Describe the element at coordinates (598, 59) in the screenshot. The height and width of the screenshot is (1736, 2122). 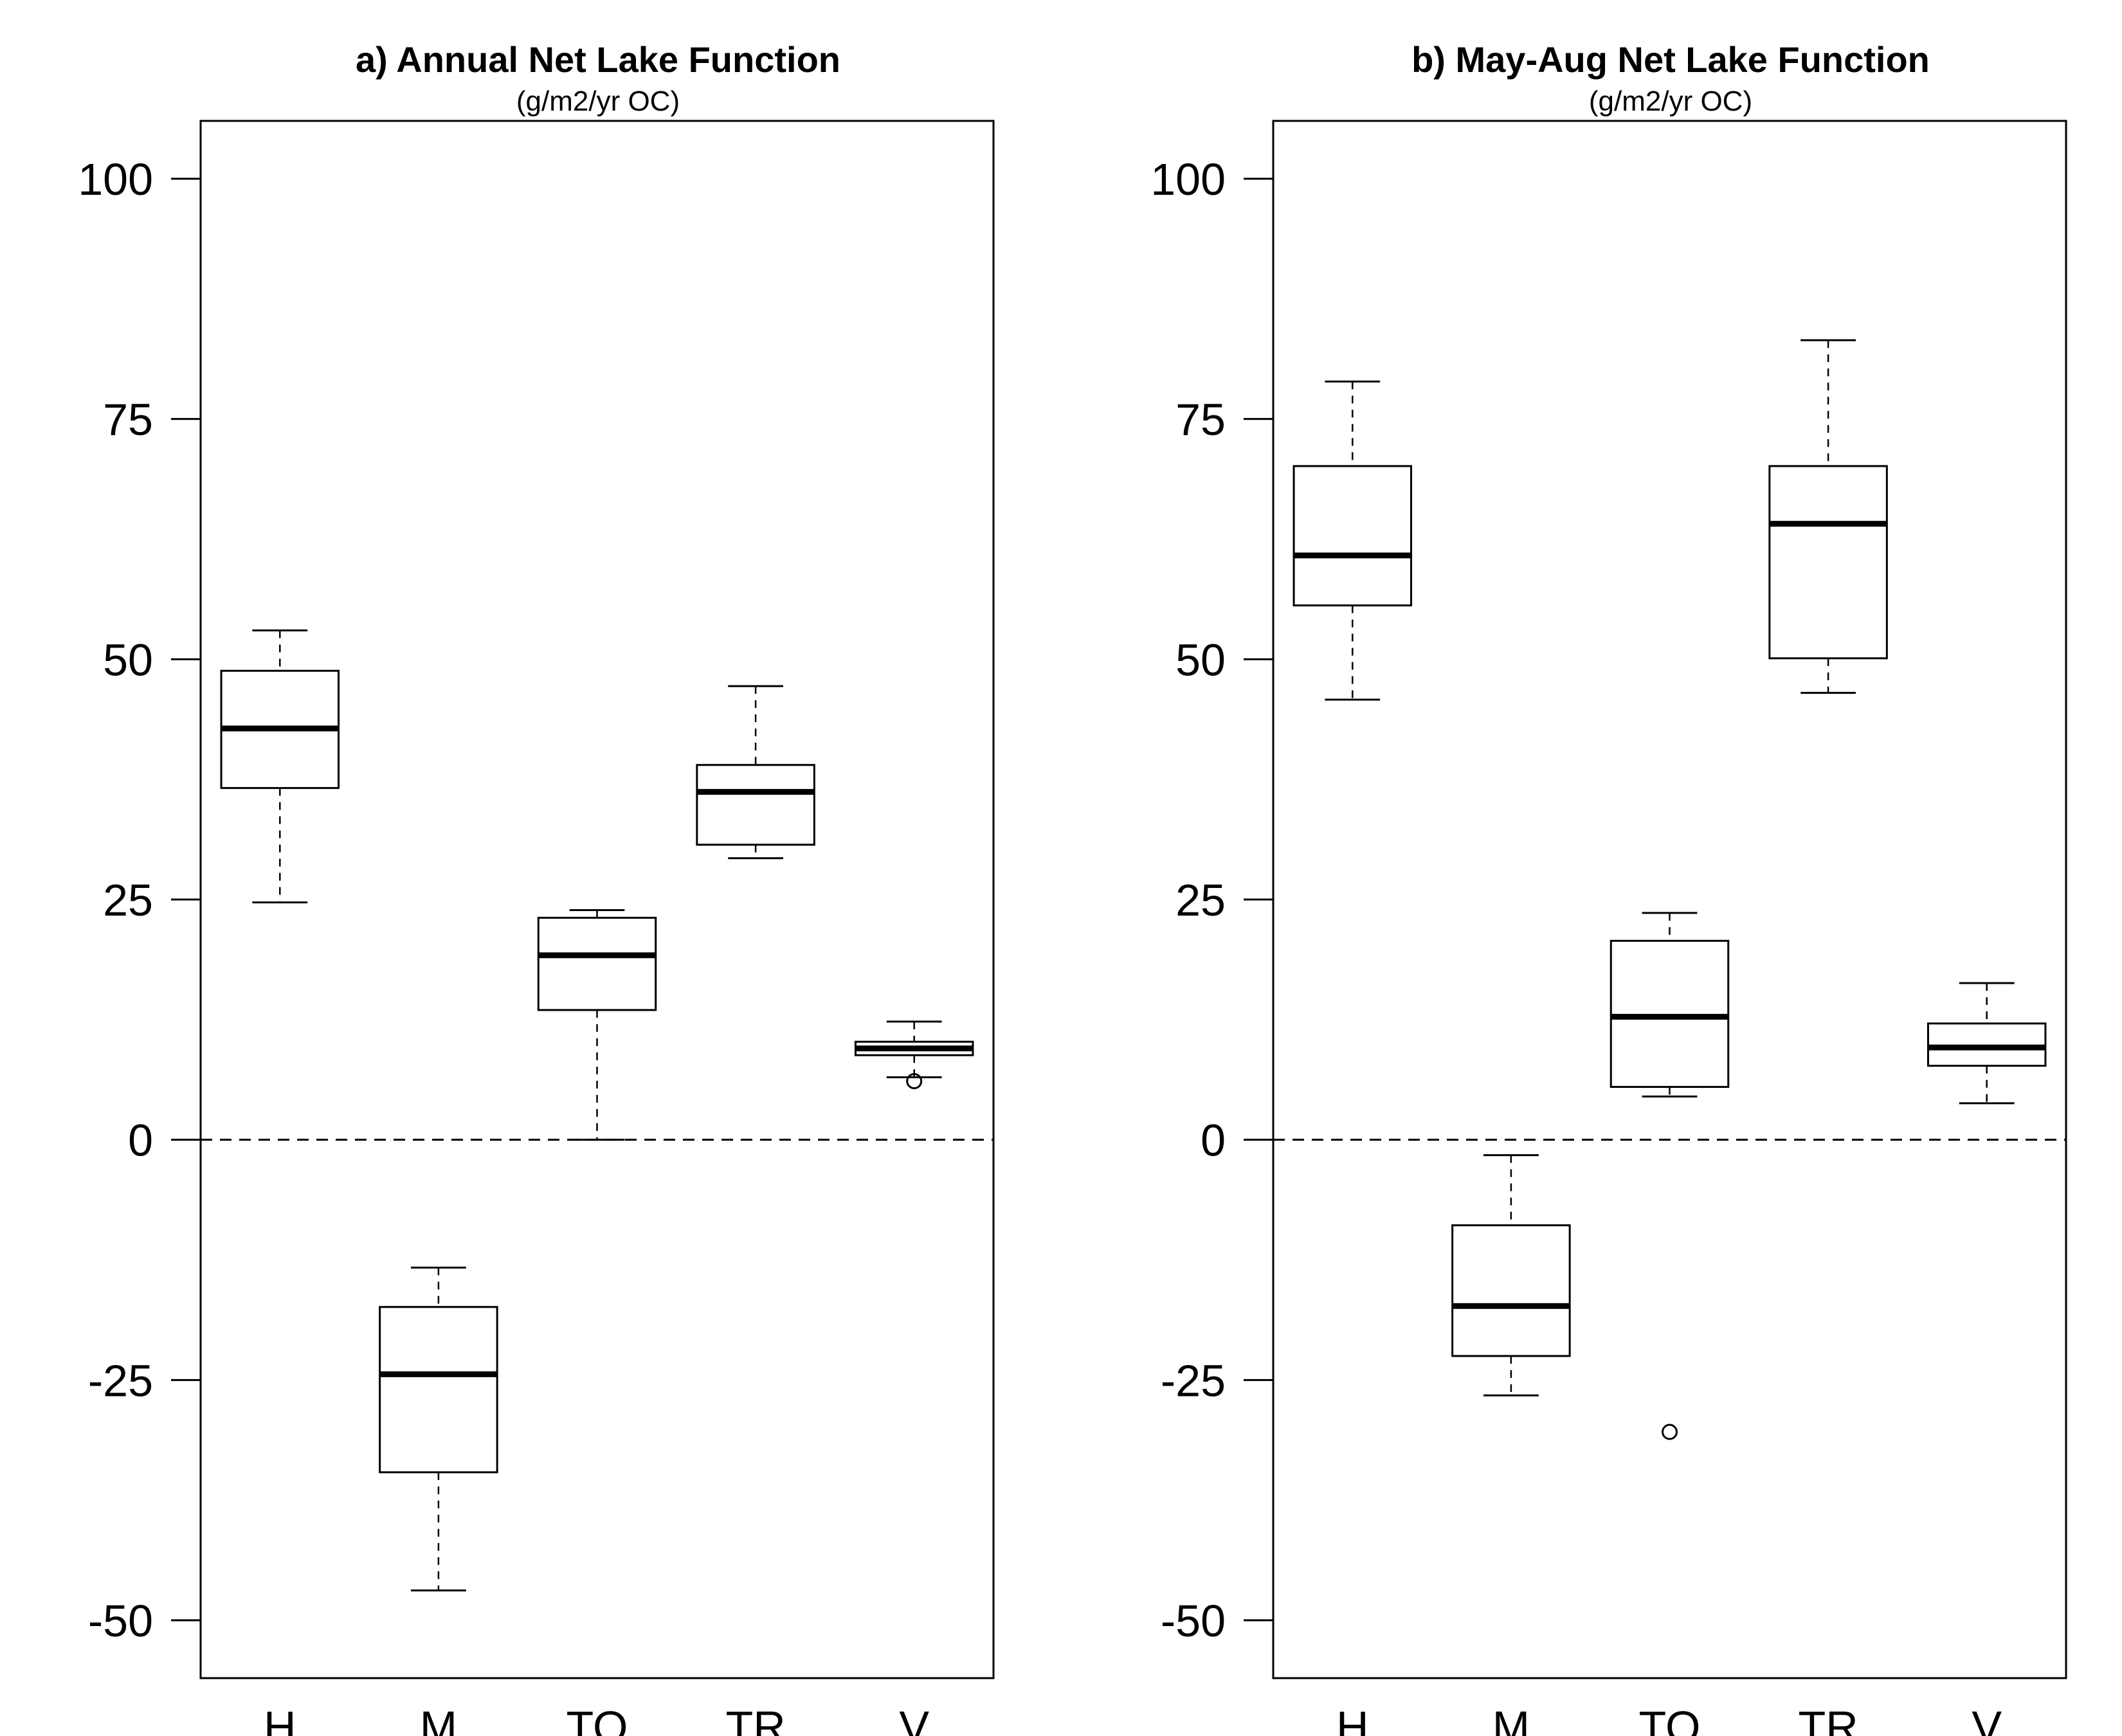
I see `panel-title: a) Annual Net Lake Function` at that location.